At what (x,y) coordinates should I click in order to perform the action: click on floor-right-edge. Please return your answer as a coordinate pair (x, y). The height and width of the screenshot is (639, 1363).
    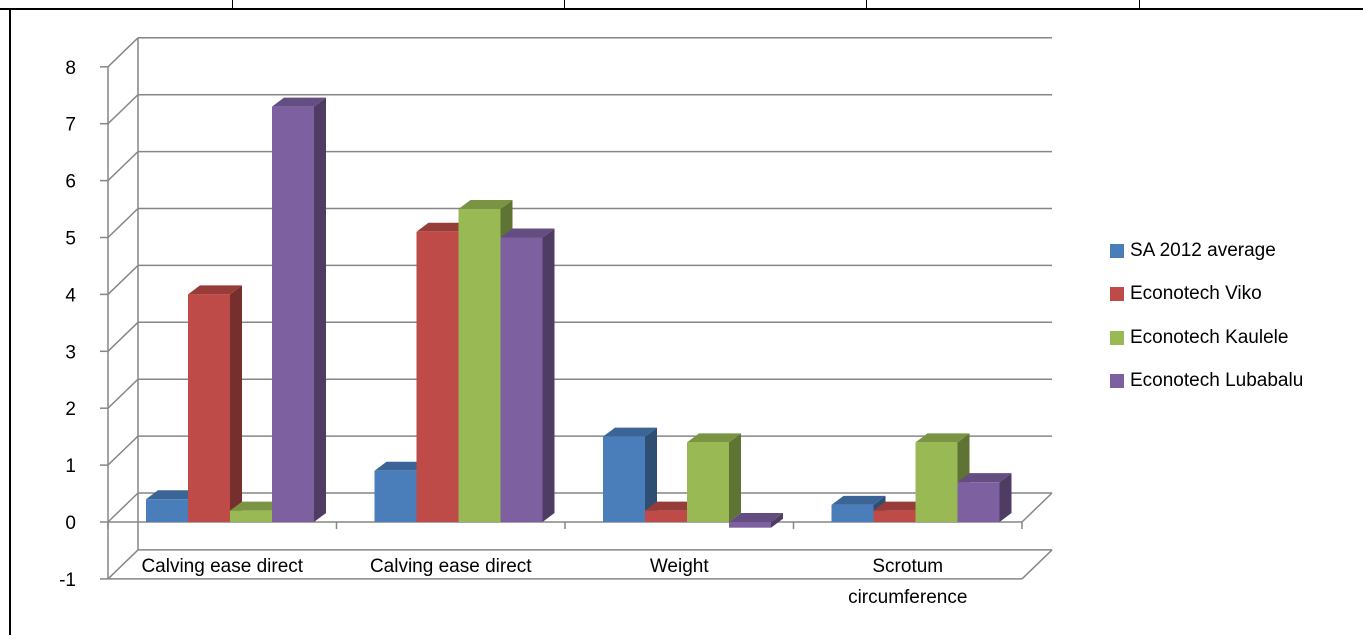
    Looking at the image, I should click on (1037, 564).